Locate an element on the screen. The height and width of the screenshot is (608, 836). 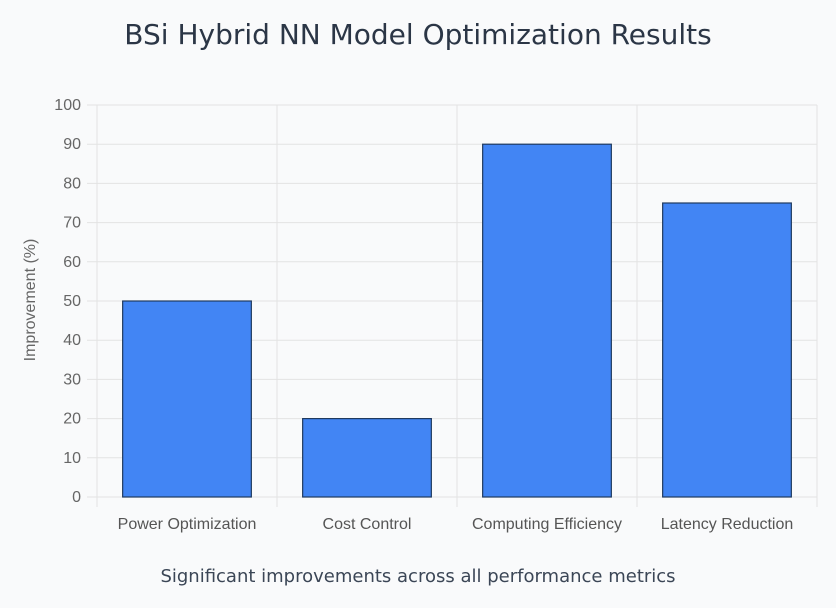
y-tick-label: 60 is located at coordinates (72, 262).